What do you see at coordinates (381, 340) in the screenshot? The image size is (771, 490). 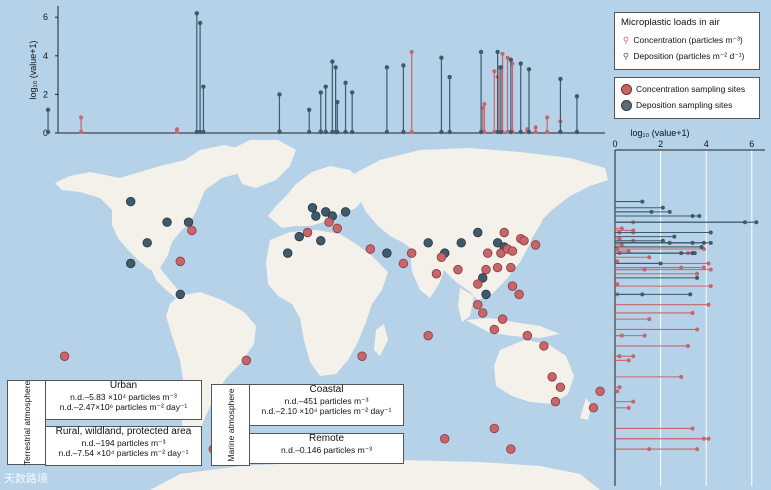 I see `land-madagascar` at bounding box center [381, 340].